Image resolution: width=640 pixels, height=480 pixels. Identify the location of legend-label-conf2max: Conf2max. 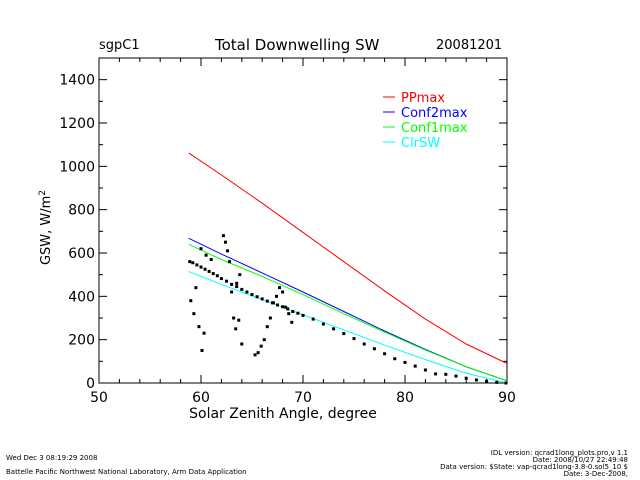
(434, 113).